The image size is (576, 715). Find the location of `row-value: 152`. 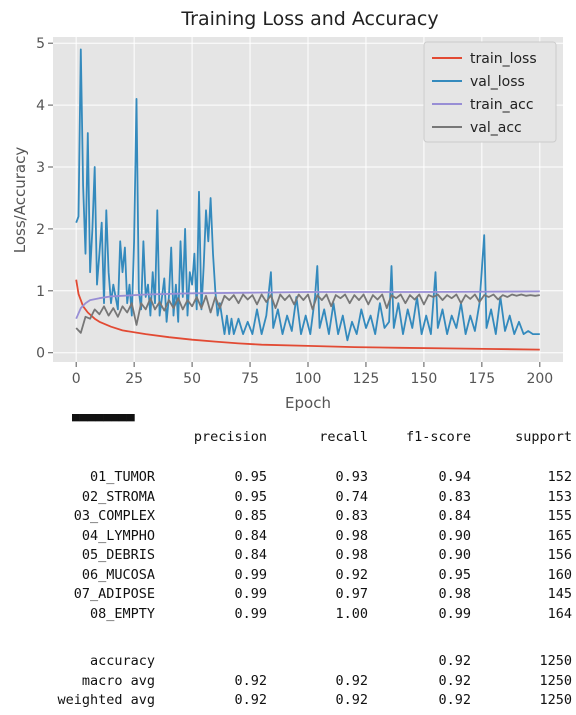

row-value: 152 is located at coordinates (559, 477).